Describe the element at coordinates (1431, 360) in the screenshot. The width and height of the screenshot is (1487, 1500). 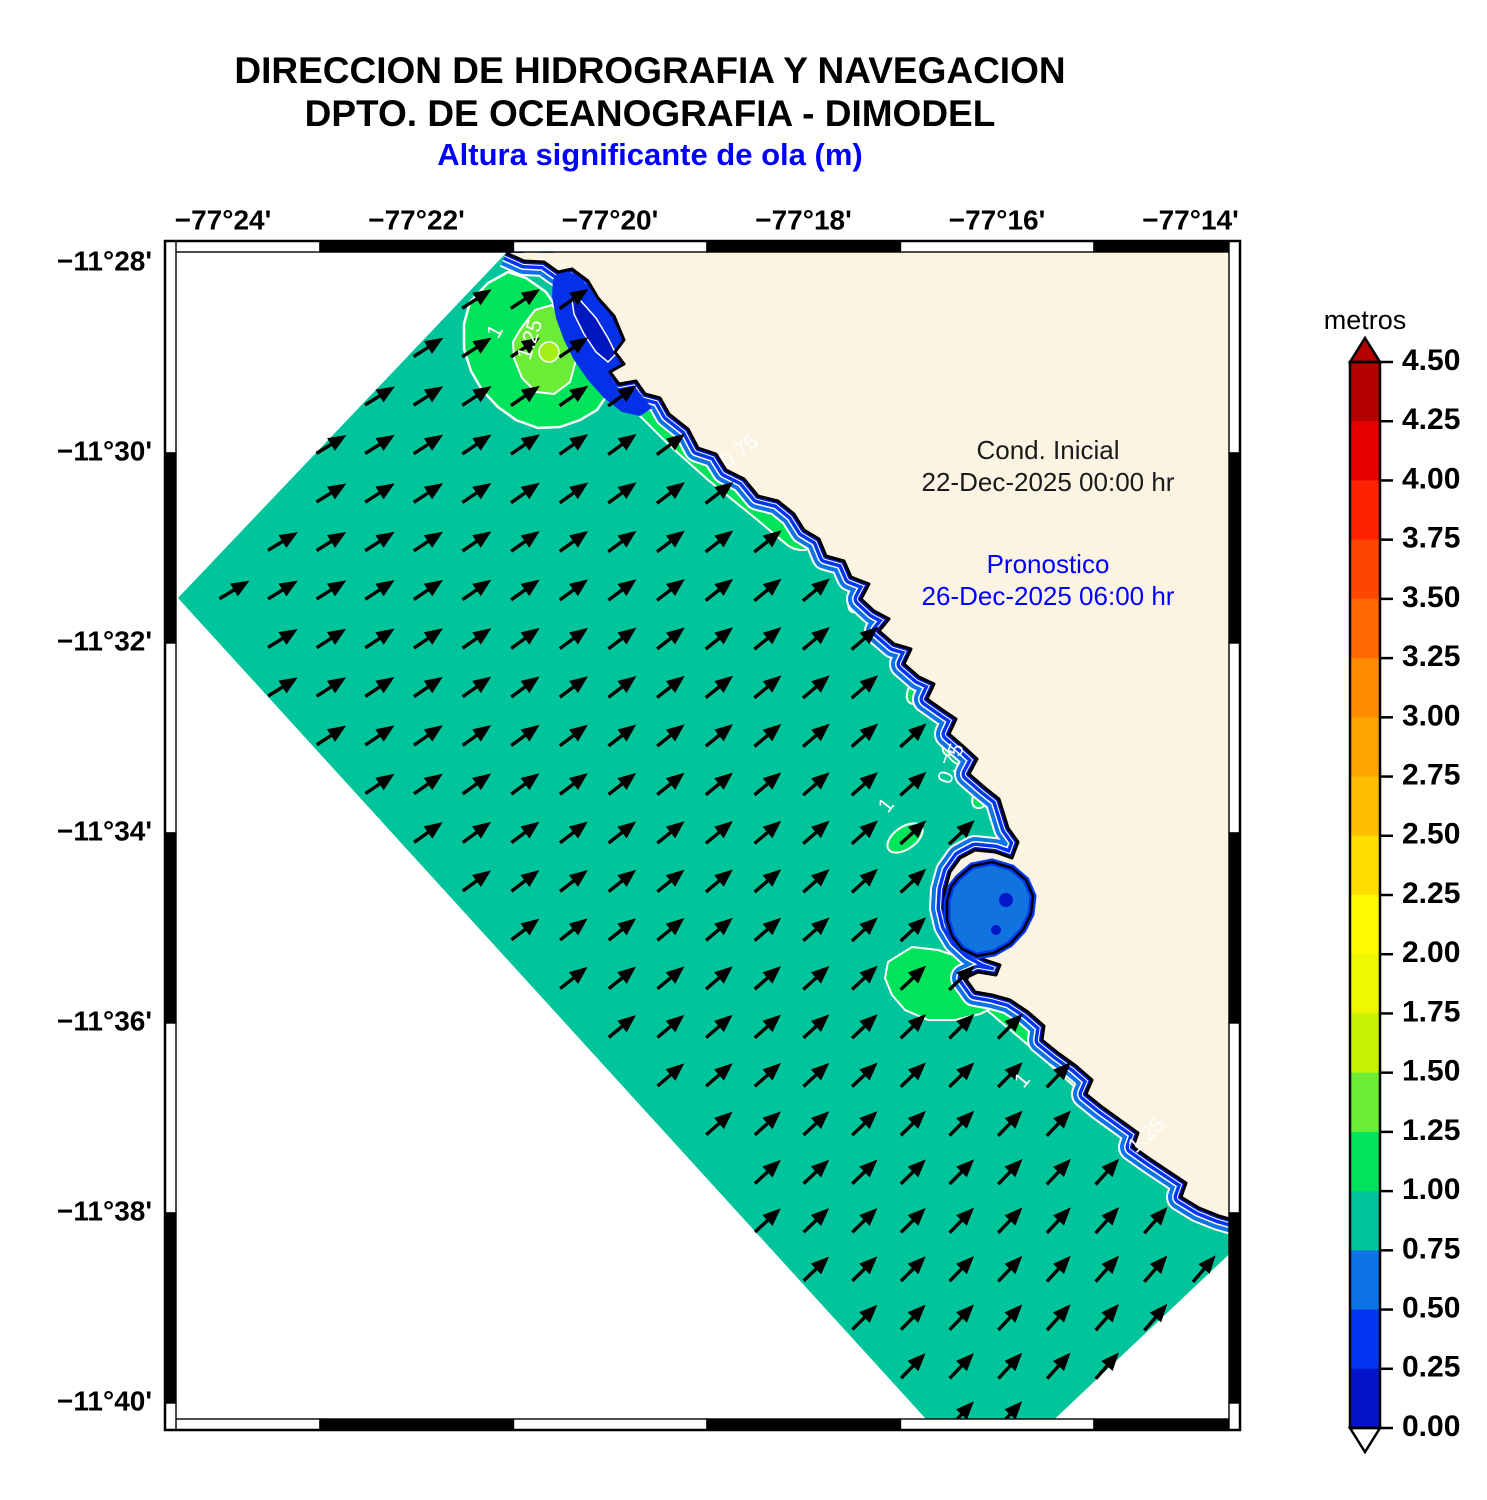
I see `colorbar-tick-label: 4.50` at that location.